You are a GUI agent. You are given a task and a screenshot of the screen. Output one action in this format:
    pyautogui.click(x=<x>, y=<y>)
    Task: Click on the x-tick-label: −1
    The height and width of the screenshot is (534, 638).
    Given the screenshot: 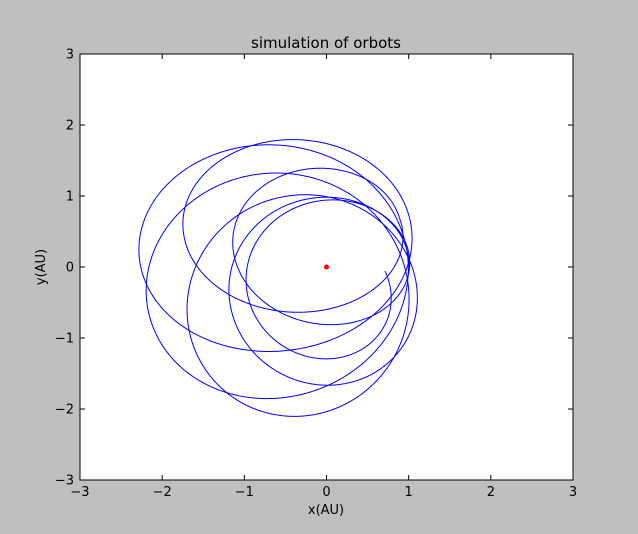 What is the action you would take?
    pyautogui.click(x=244, y=492)
    